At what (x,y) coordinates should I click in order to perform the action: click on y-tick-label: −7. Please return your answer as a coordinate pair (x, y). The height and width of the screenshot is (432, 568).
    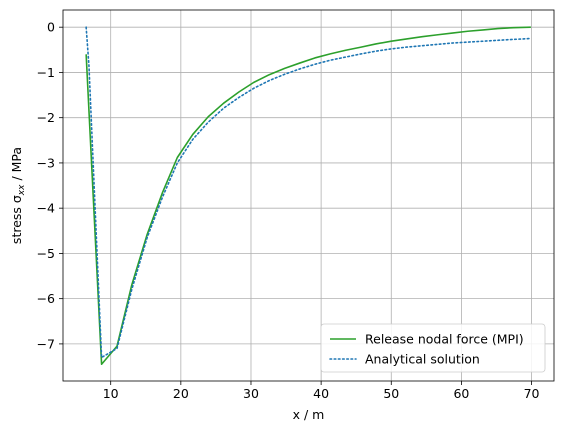
    Looking at the image, I should click on (46, 343).